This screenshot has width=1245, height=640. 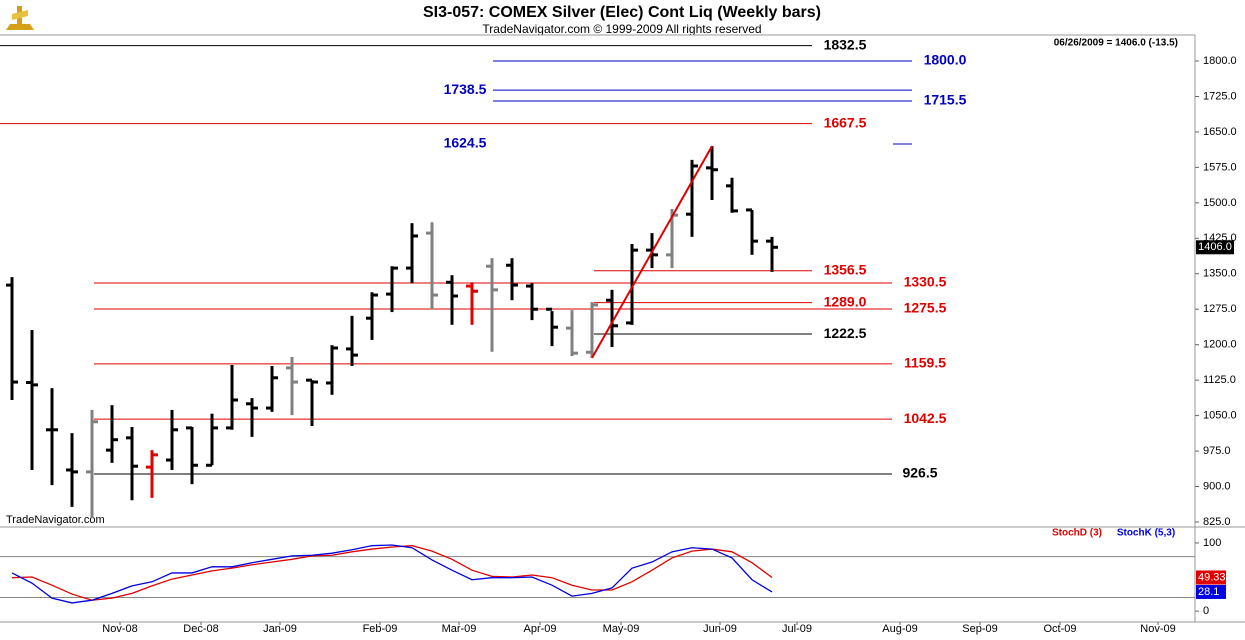 I want to click on quote-text: 06/26/2009 = 1406.0 (-13.5), so click(x=1116, y=43).